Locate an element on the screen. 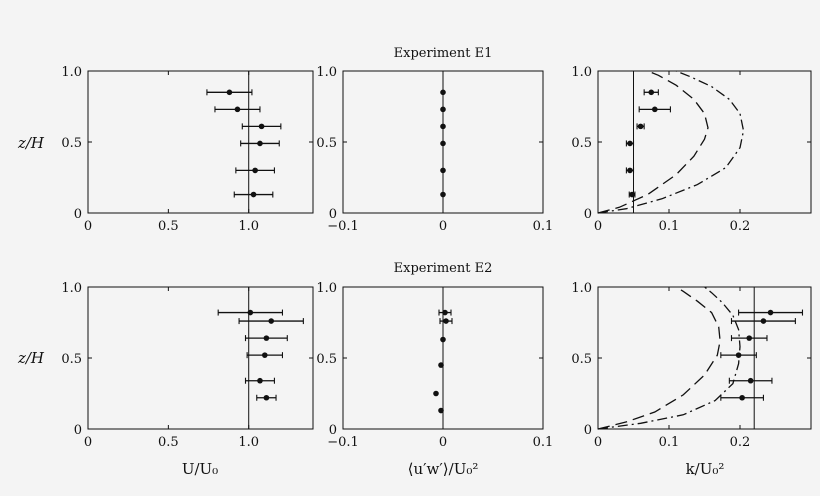 The image size is (820, 496). x-axis-label-col1: U/U₀ is located at coordinates (200, 469).